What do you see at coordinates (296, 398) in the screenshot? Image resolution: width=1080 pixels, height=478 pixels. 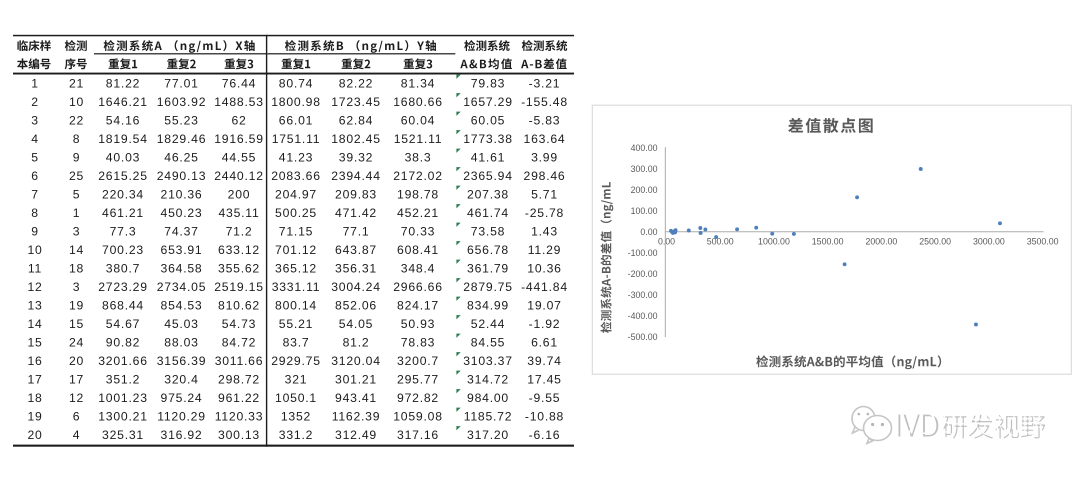 I see `svg-text: 1050.1` at bounding box center [296, 398].